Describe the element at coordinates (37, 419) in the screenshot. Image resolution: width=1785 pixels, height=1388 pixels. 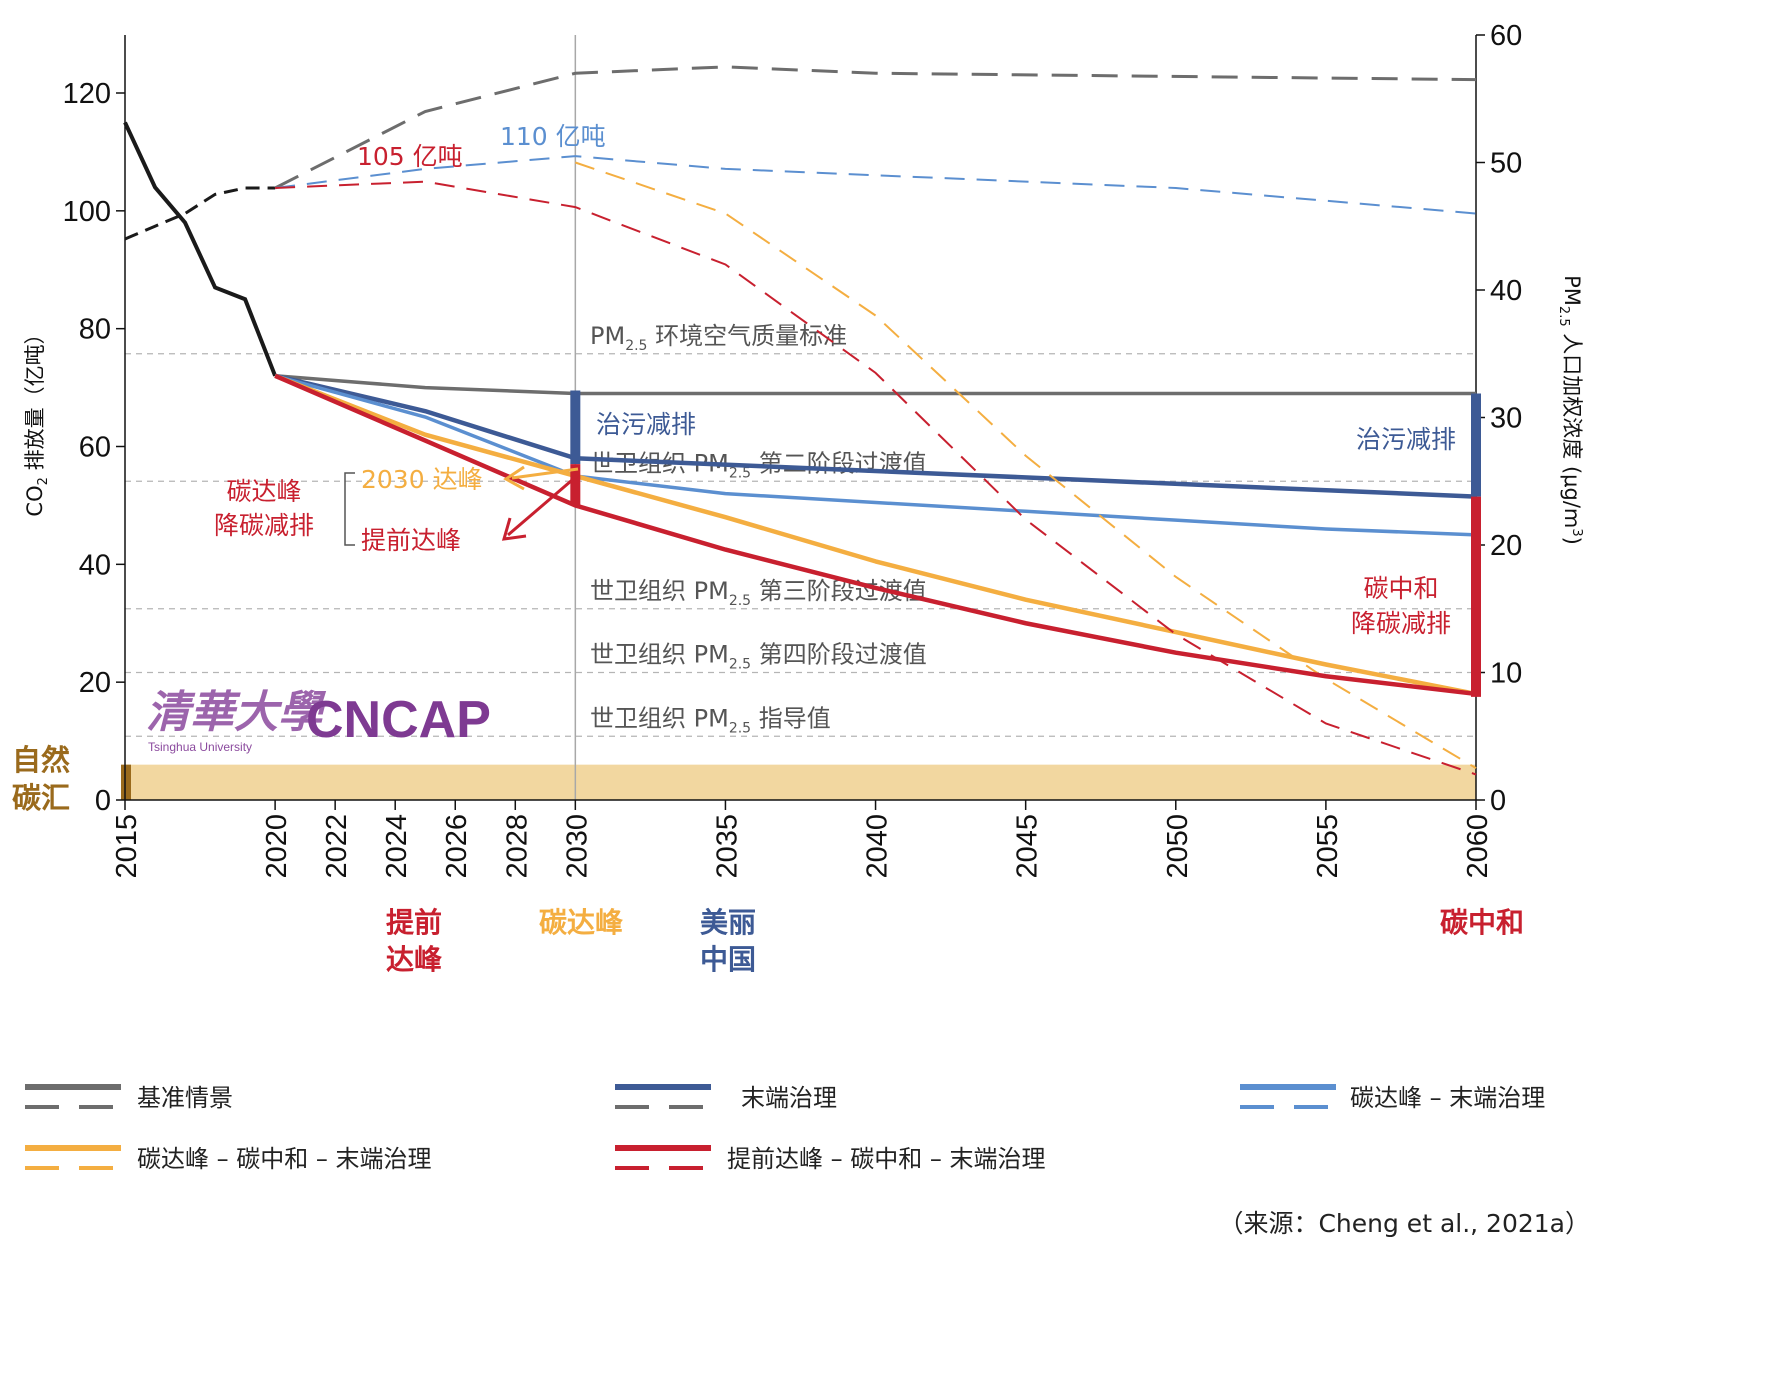
I see `left-axis-title: CO2 排放量（亿吨）` at that location.